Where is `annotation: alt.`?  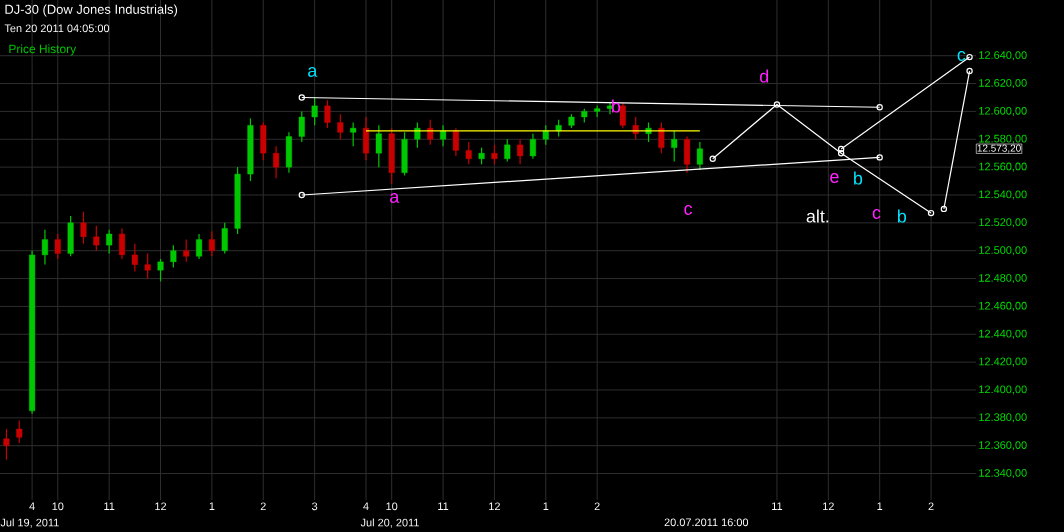
annotation: alt. is located at coordinates (817, 216).